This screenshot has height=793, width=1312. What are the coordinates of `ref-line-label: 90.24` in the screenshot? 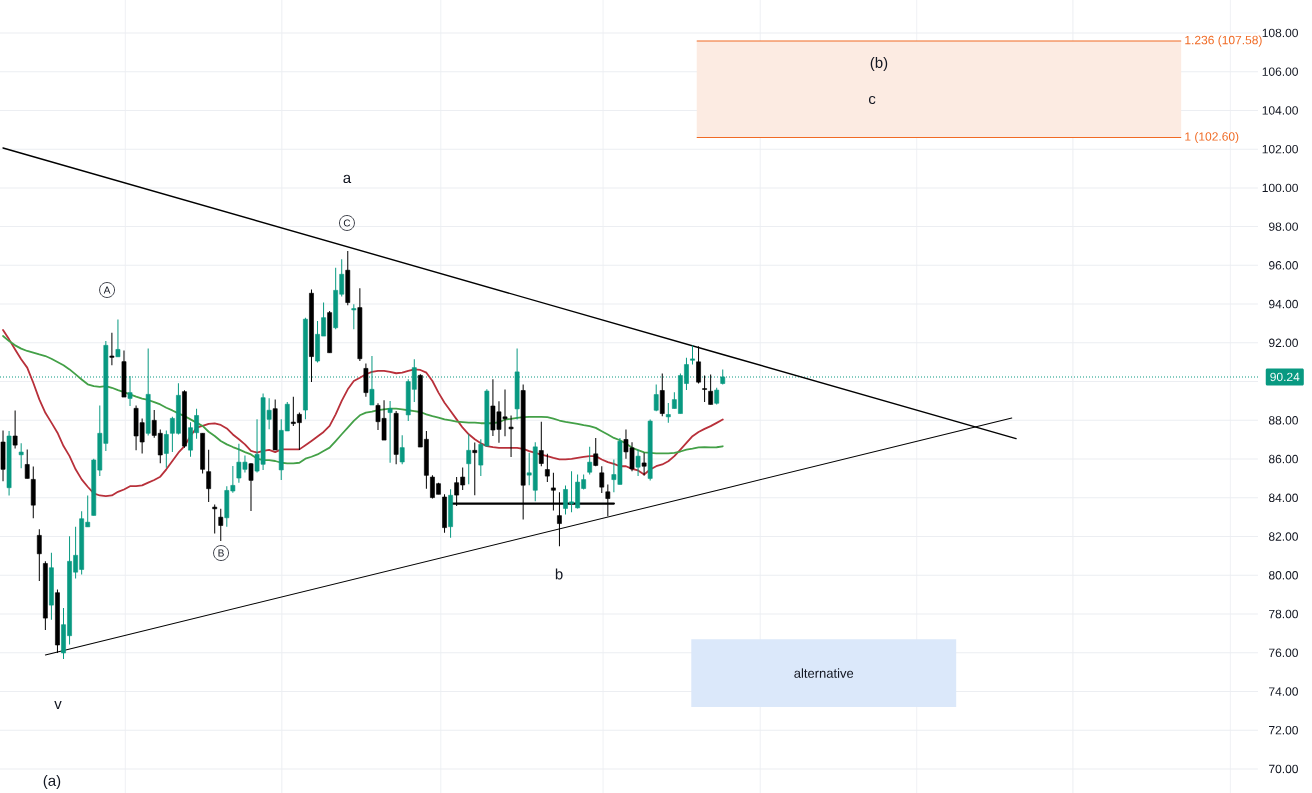 It's located at (1285, 377).